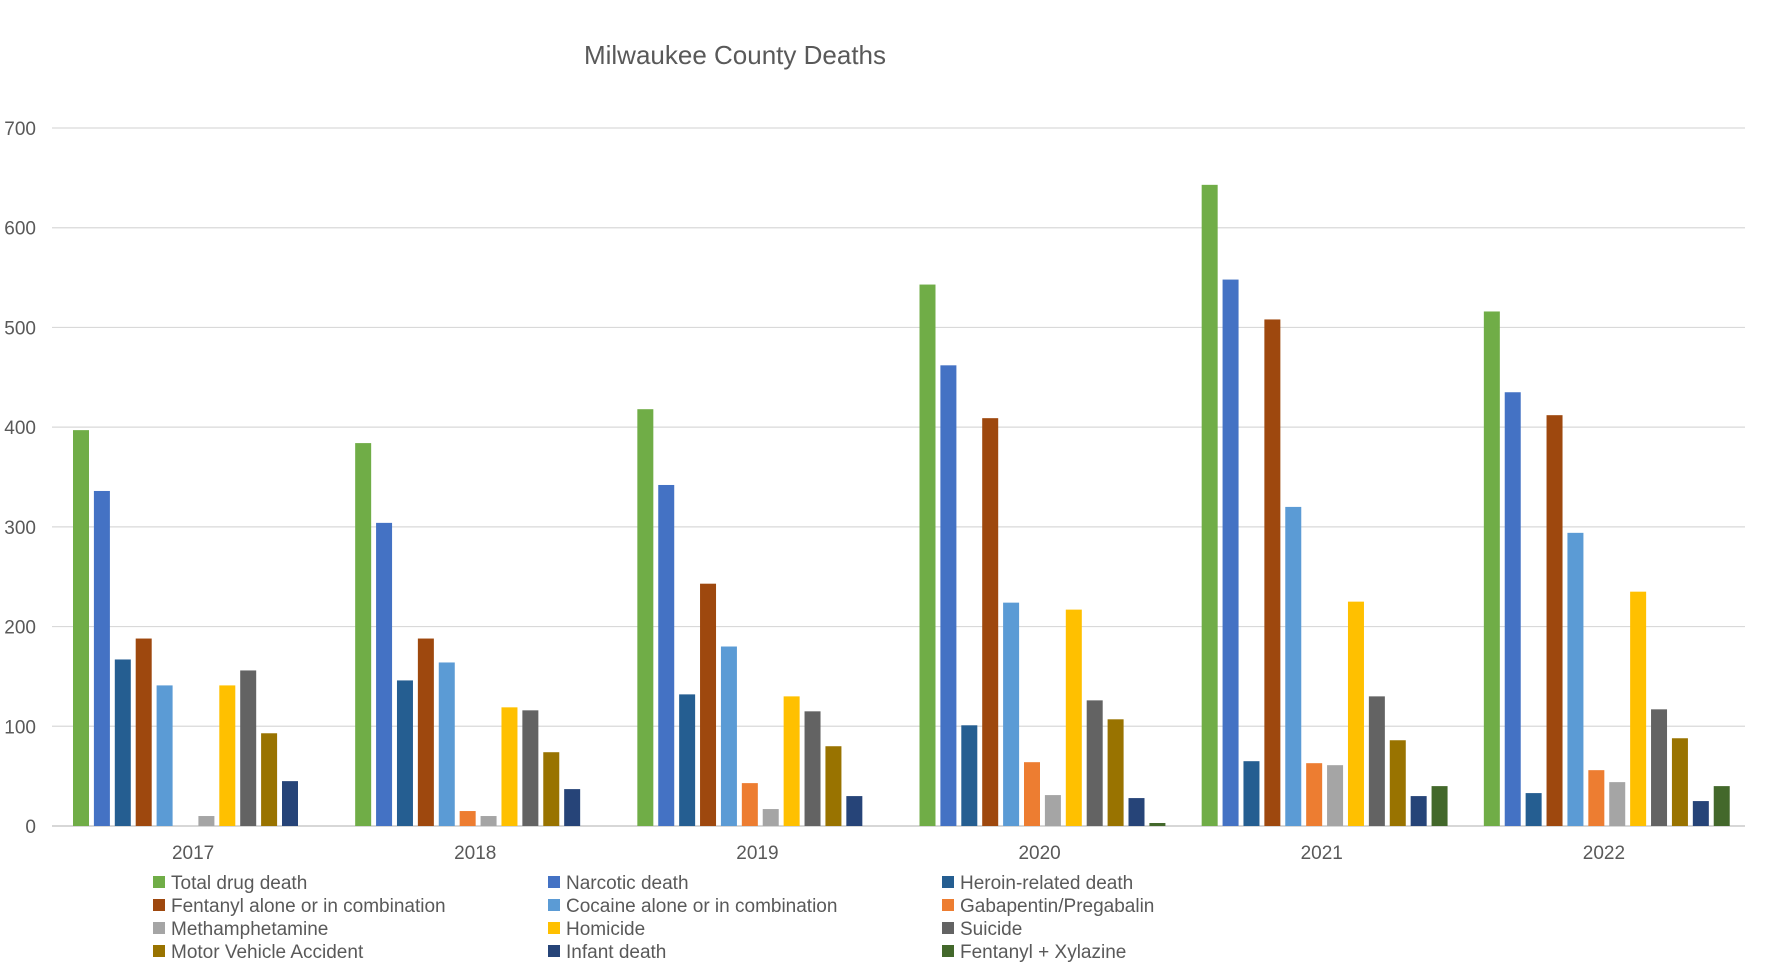 Image resolution: width=1775 pixels, height=971 pixels. I want to click on y-axis-tick-labels: 0 100 200 300 400 500 600 700, so click(20, 478).